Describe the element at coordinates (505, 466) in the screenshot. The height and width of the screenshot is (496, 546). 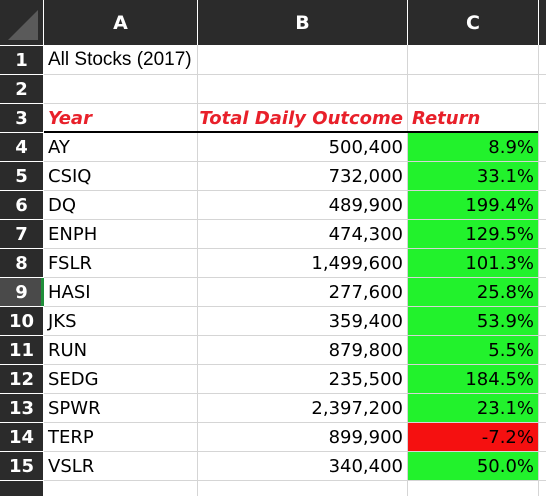
I see `return-cell: 50.0%` at that location.